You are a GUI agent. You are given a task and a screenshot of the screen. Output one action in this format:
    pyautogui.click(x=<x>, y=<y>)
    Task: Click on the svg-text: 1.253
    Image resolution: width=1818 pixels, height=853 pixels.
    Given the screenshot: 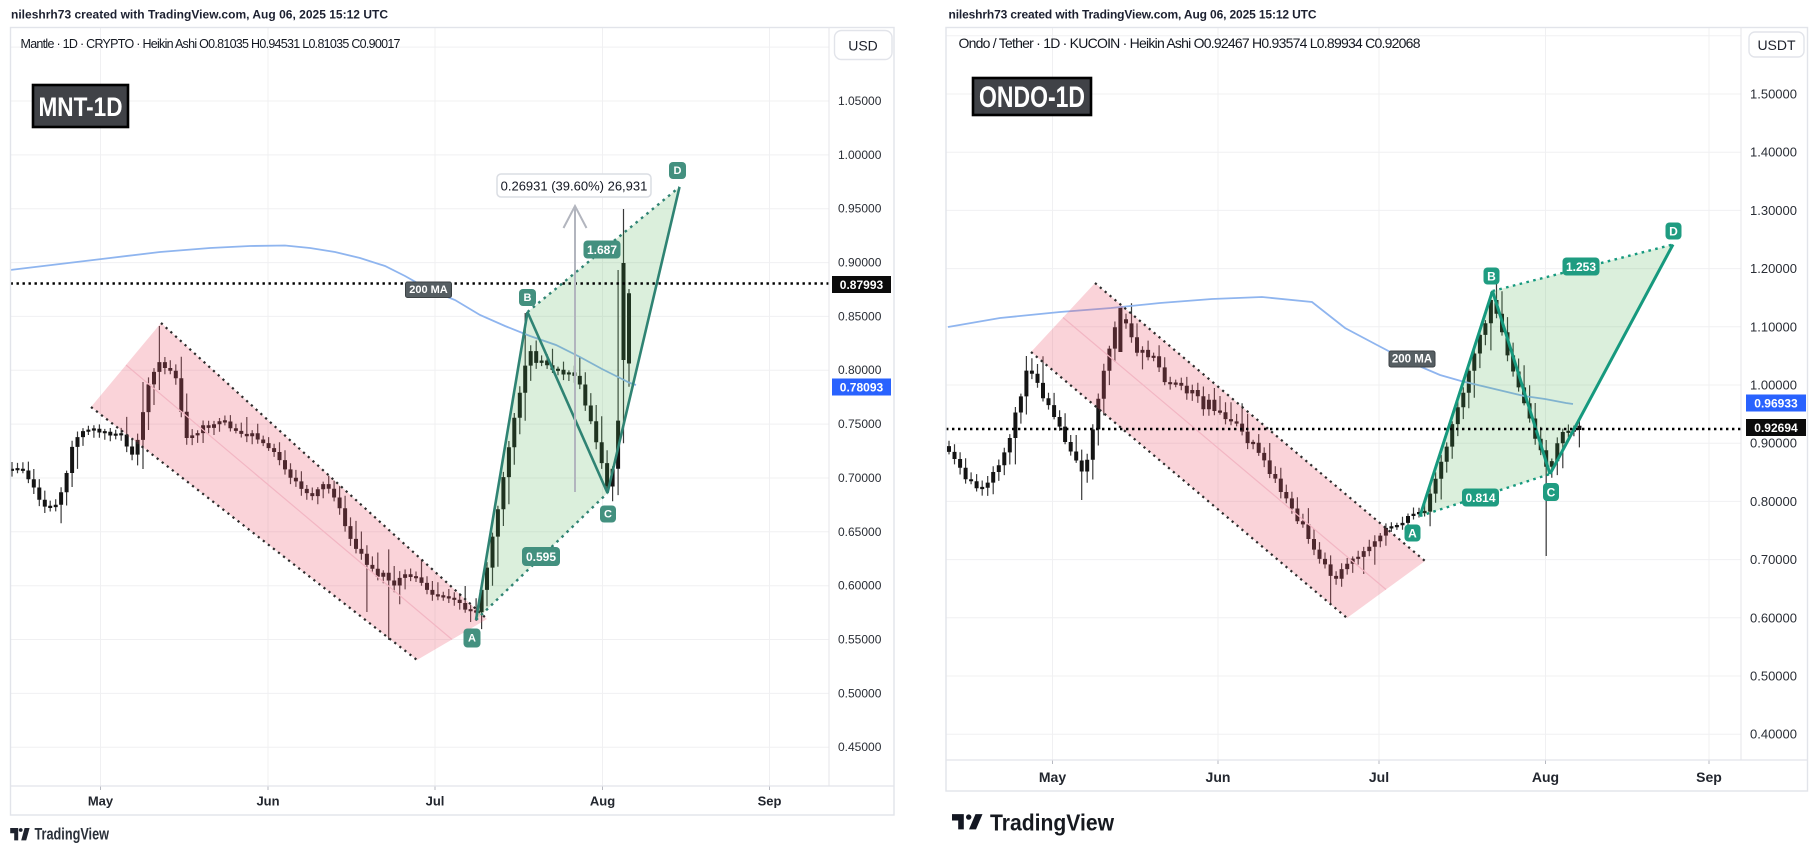 What is the action you would take?
    pyautogui.click(x=1581, y=267)
    